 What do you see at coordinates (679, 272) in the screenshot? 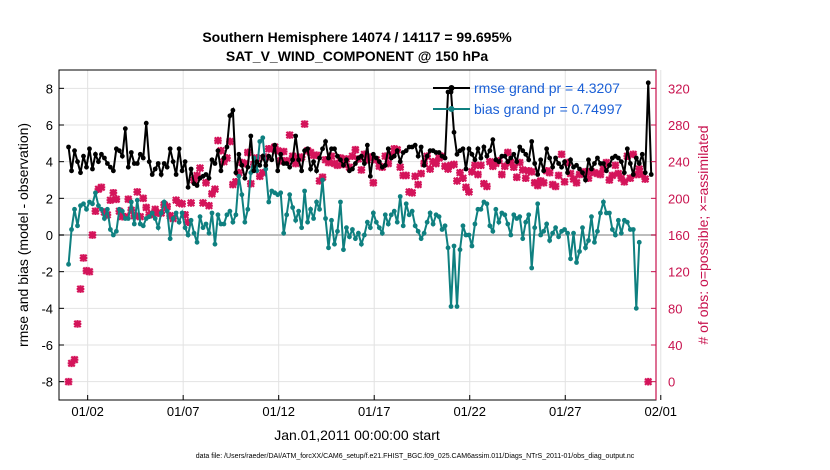
I see `y-tick-label-right: 120` at bounding box center [679, 272].